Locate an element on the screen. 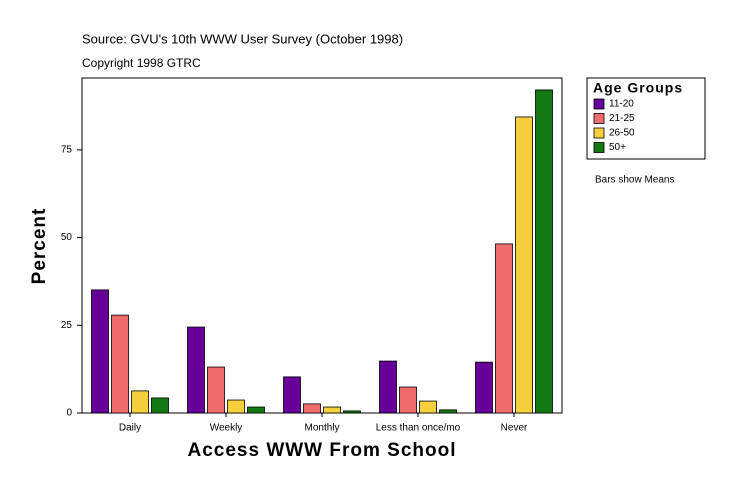 Image resolution: width=739 pixels, height=496 pixels. x-tick-label: Weekly is located at coordinates (226, 428).